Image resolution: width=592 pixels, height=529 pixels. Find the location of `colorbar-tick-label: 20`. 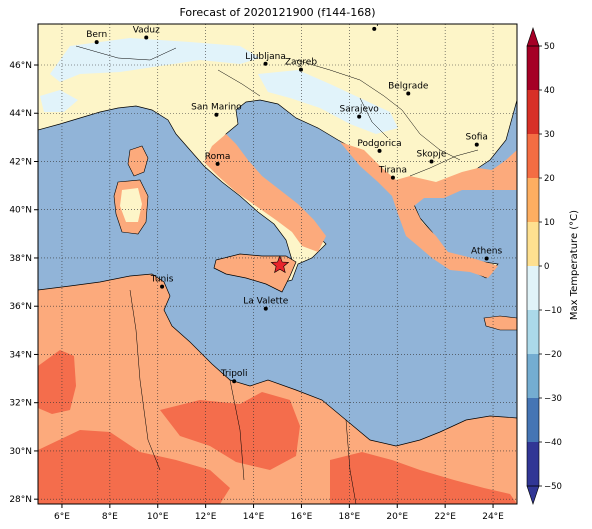

colorbar-tick-label: 20 is located at coordinates (549, 179).